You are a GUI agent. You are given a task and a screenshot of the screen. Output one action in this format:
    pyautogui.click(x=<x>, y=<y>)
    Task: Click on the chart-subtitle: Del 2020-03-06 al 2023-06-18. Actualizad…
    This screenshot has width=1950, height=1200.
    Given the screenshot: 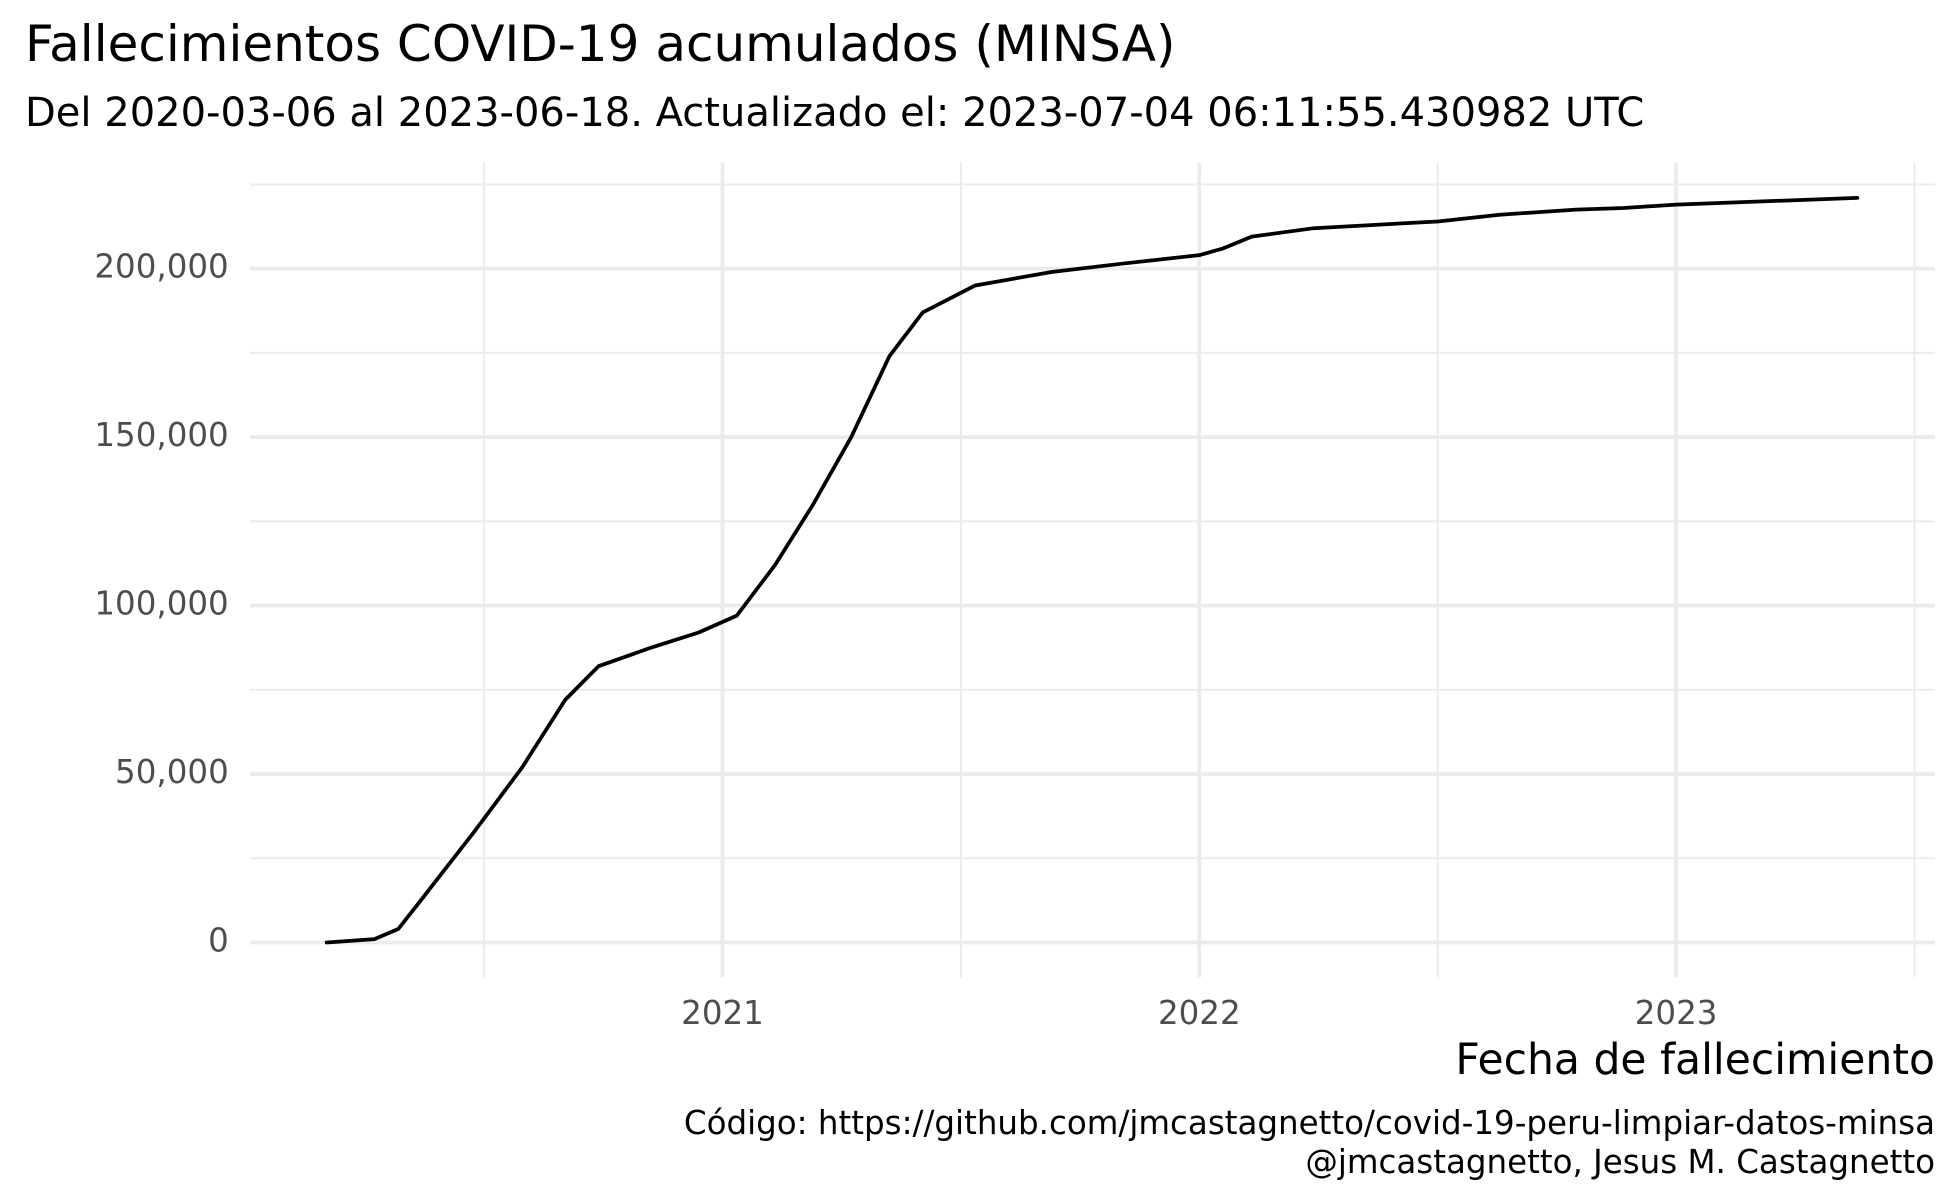 What is the action you would take?
    pyautogui.click(x=834, y=113)
    